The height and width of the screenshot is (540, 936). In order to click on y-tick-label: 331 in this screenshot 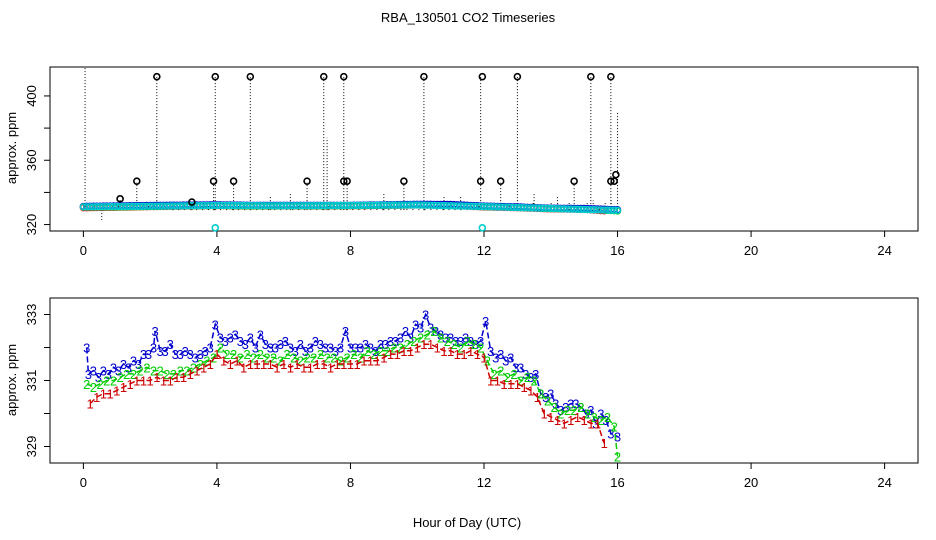, I will do `click(31, 381)`.